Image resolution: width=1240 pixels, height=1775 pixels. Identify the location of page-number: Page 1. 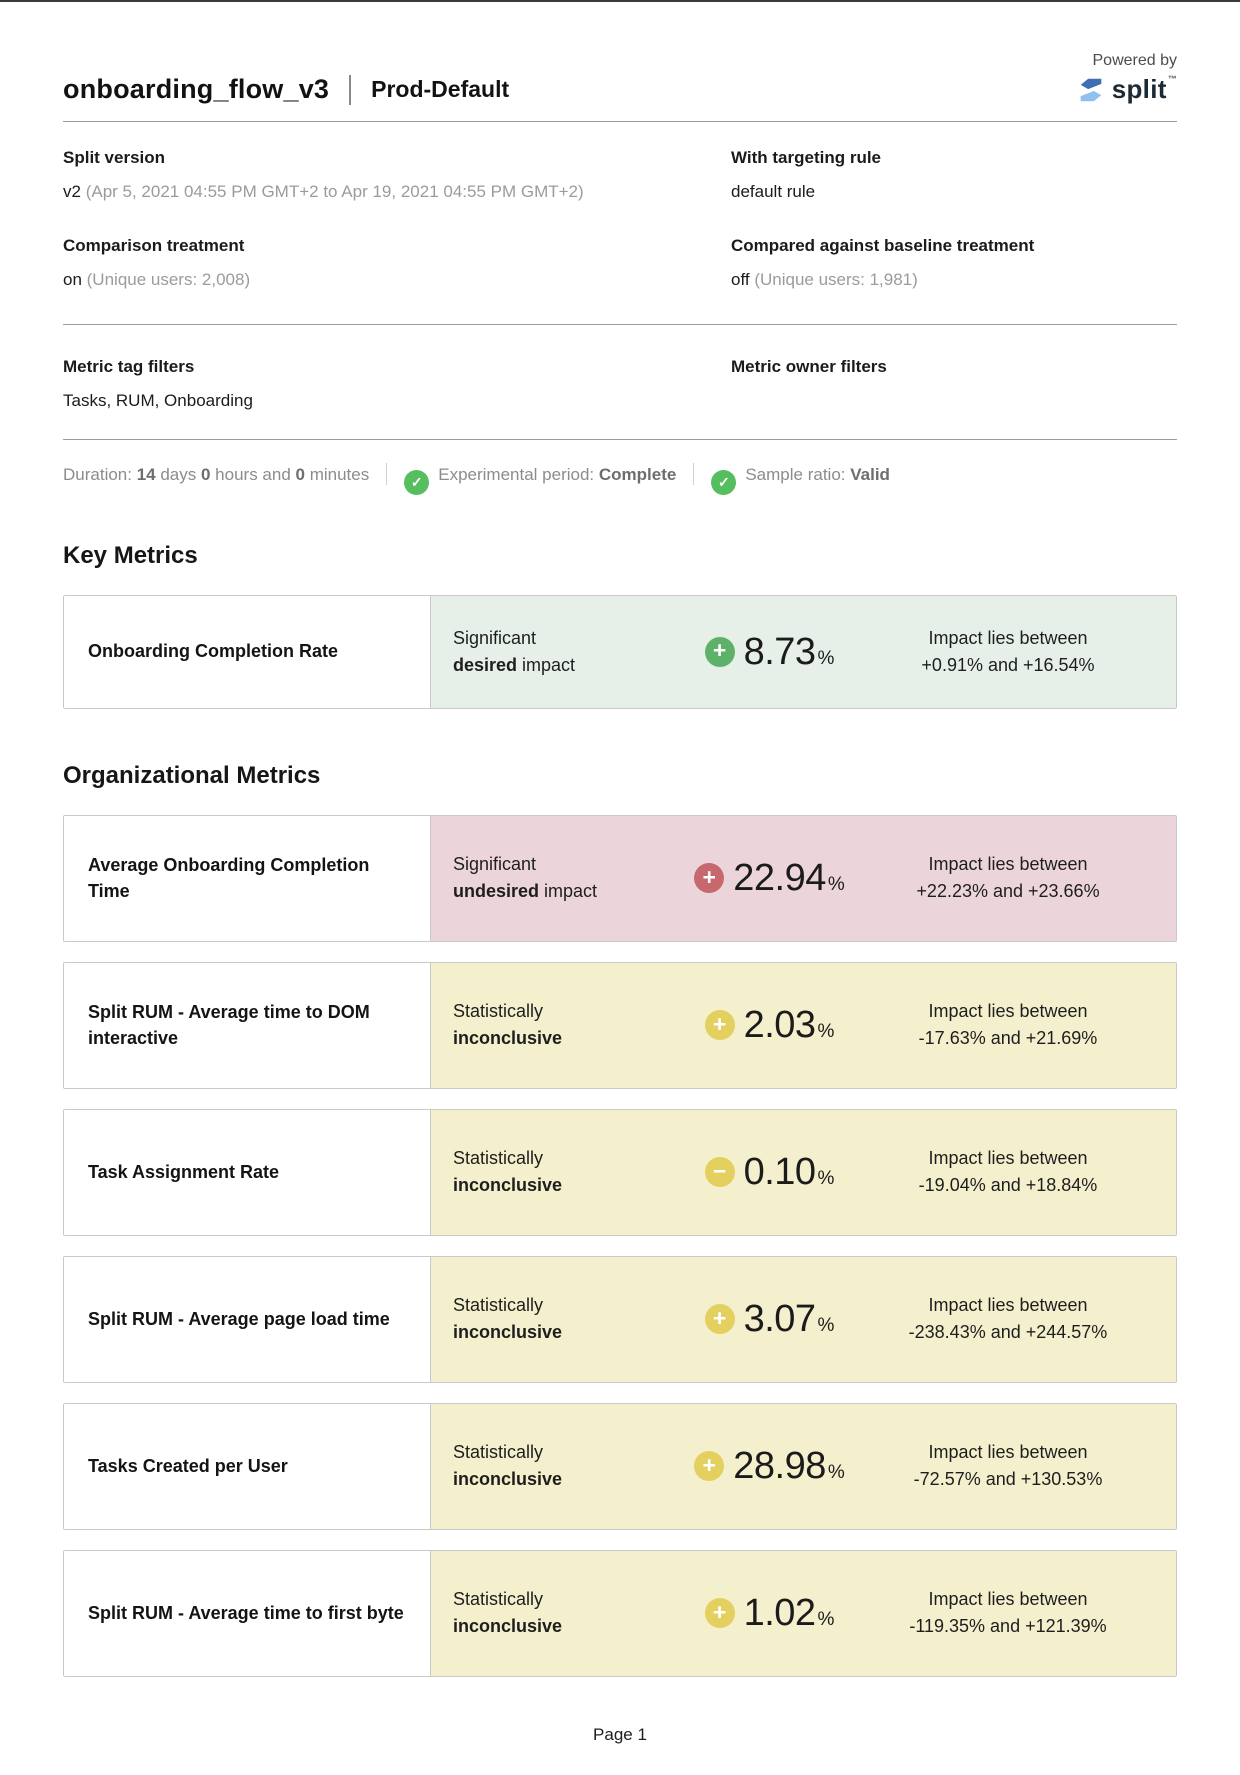
(620, 1734).